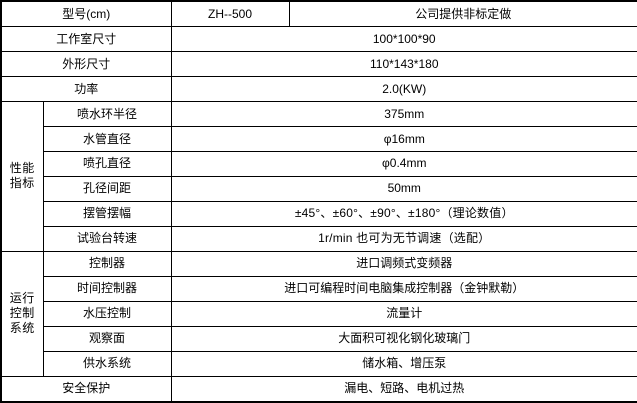  What do you see at coordinates (107, 263) in the screenshot?
I see `param-label-controller: 控制器` at bounding box center [107, 263].